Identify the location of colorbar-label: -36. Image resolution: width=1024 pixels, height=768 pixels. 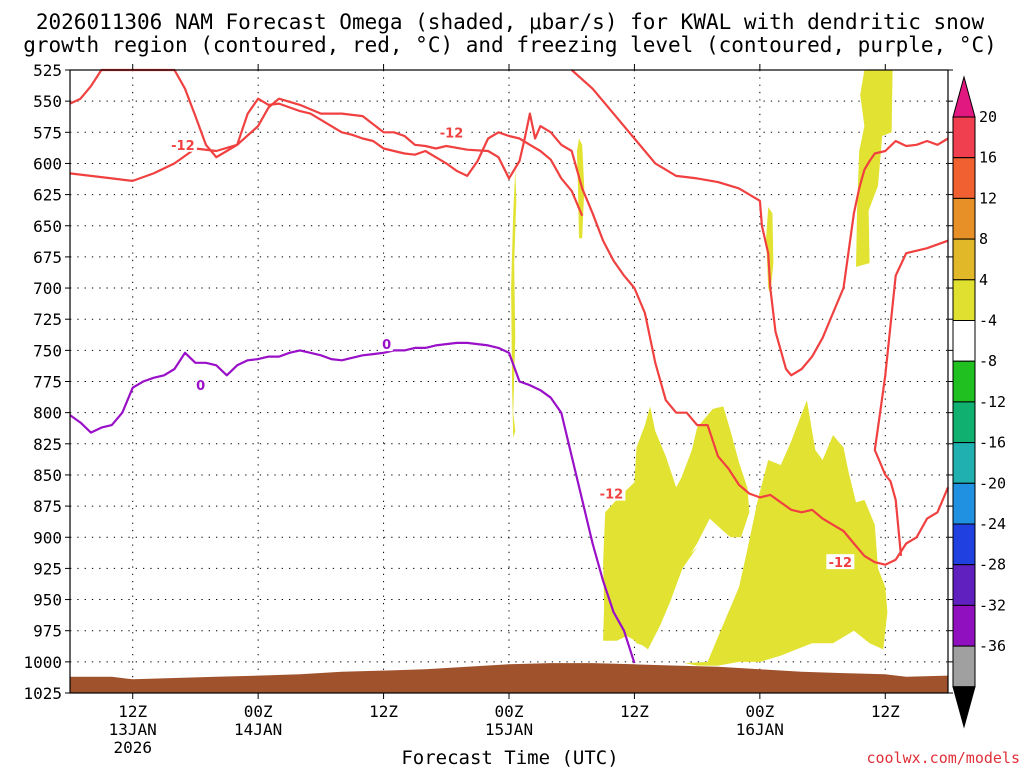
(992, 646).